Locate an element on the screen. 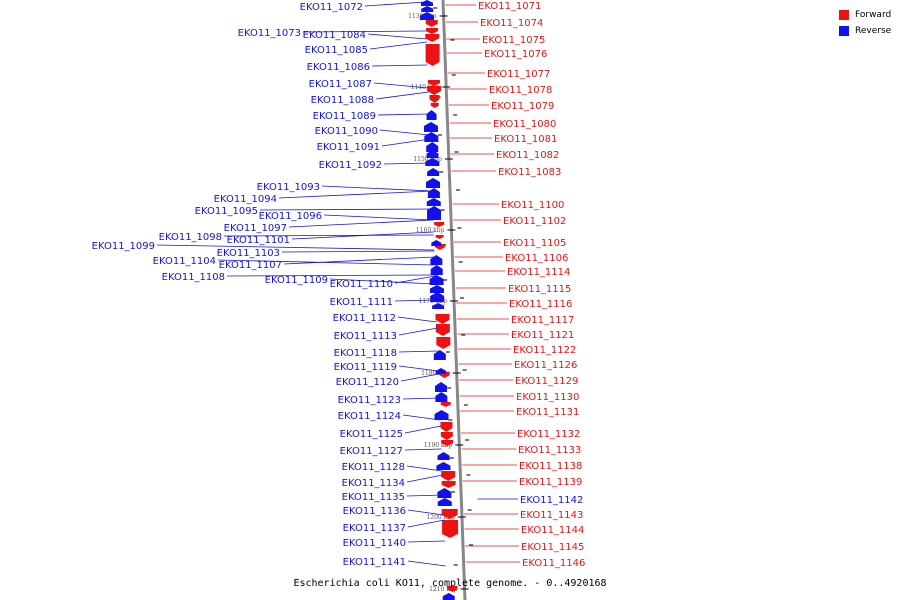  reverse-gene-label: EKO11_1091 is located at coordinates (348, 147).